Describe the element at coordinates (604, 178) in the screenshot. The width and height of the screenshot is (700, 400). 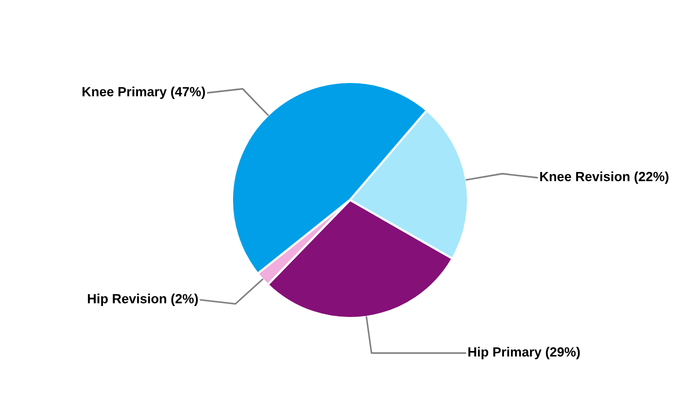
I see `slice-label: Knee Revision (22%)` at that location.